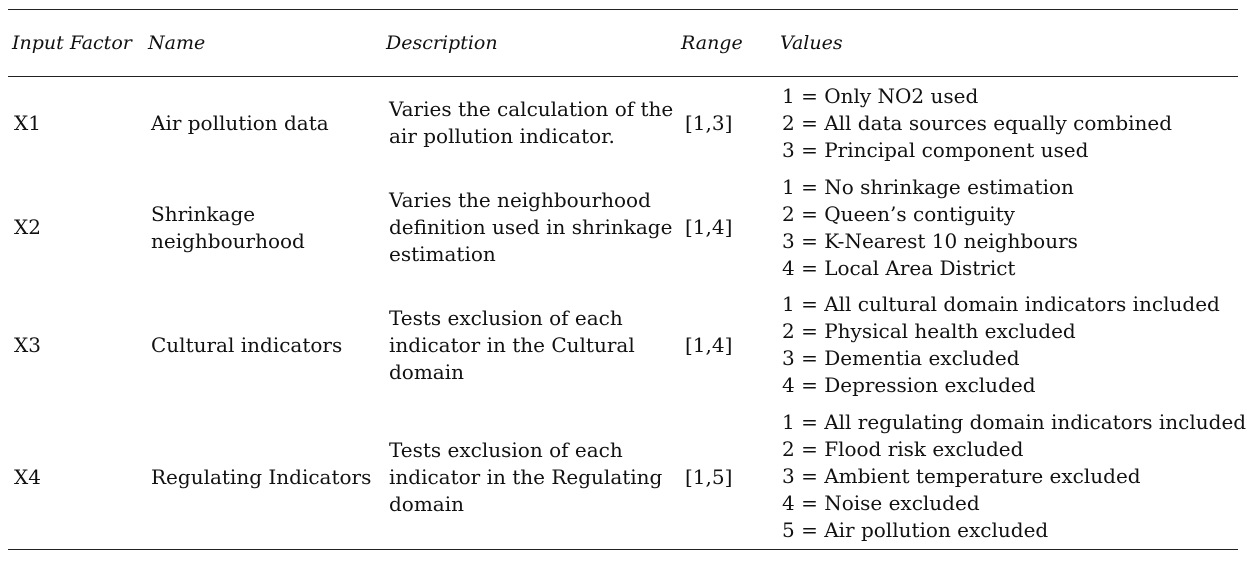 The width and height of the screenshot is (1247, 564). What do you see at coordinates (880, 96) in the screenshot?
I see `value-item: 1 = Only NO2 used` at bounding box center [880, 96].